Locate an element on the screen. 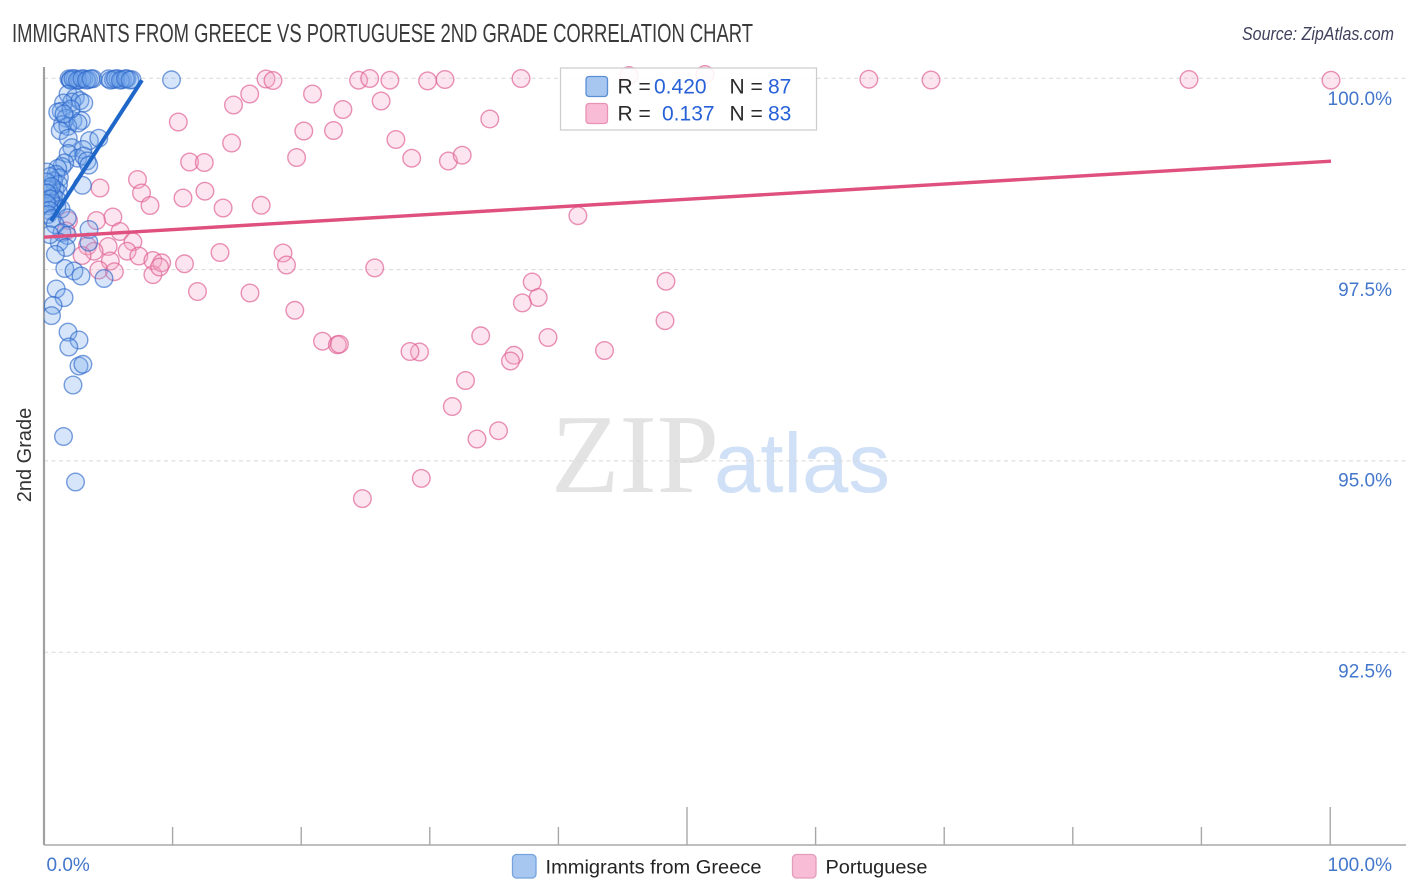 Image resolution: width=1406 pixels, height=892 pixels. svg-text: Source: ZipAtlas.com is located at coordinates (1318, 34).